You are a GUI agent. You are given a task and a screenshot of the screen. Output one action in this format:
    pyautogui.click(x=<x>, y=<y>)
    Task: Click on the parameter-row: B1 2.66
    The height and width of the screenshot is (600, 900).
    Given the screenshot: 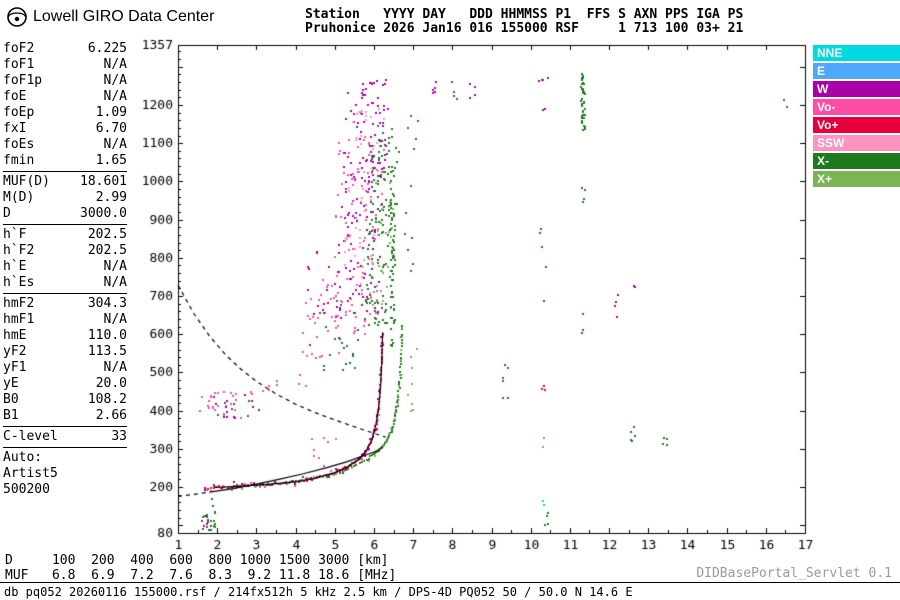 What is the action you would take?
    pyautogui.click(x=65, y=416)
    